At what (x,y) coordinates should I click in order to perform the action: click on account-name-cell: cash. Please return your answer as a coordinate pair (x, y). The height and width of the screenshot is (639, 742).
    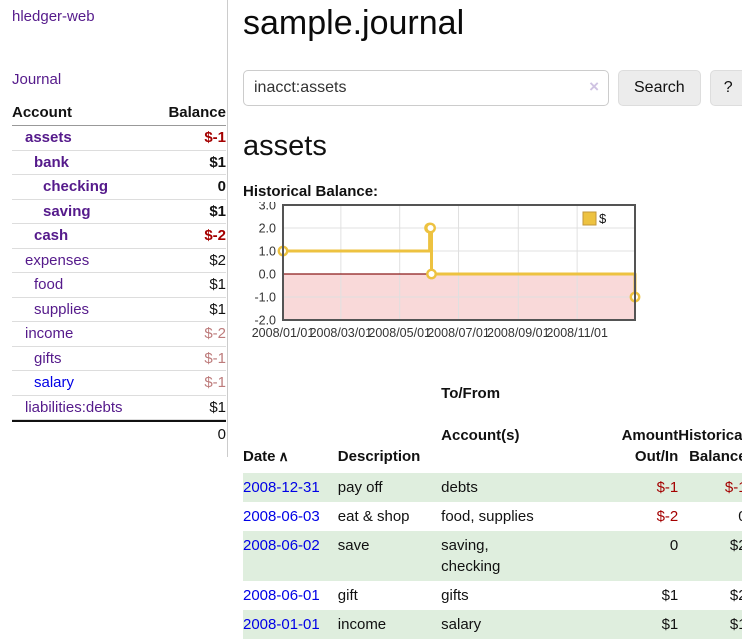
    Looking at the image, I should click on (82, 236).